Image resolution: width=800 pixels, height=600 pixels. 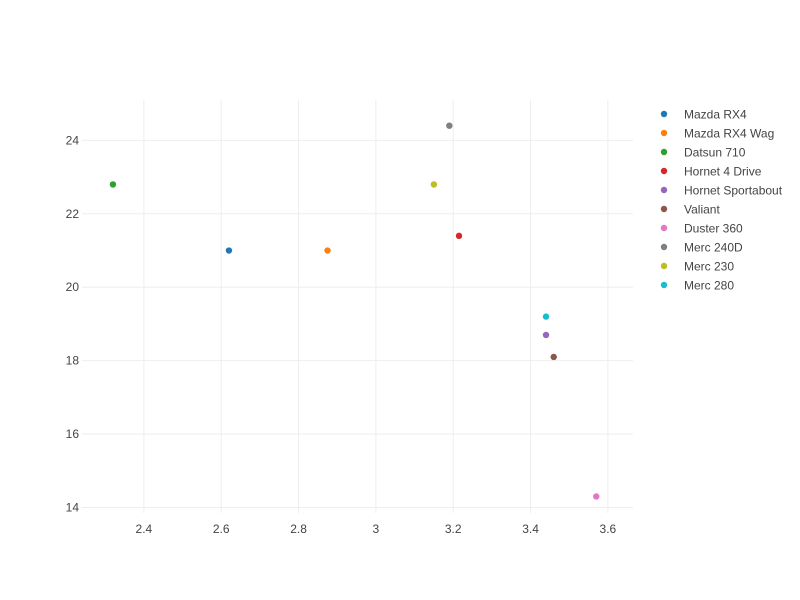 What do you see at coordinates (327, 250) in the screenshot?
I see `data-point-mazda-rx4-wag` at bounding box center [327, 250].